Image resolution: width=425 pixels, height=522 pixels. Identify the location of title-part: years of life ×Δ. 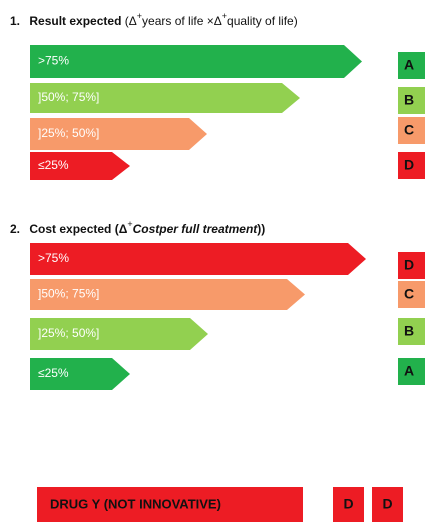
(182, 21).